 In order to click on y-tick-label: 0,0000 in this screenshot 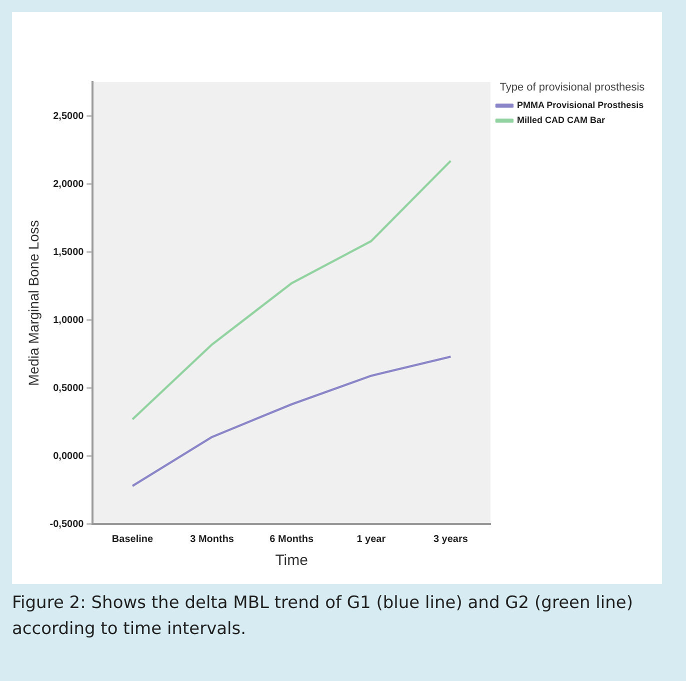, I will do `click(68, 456)`.